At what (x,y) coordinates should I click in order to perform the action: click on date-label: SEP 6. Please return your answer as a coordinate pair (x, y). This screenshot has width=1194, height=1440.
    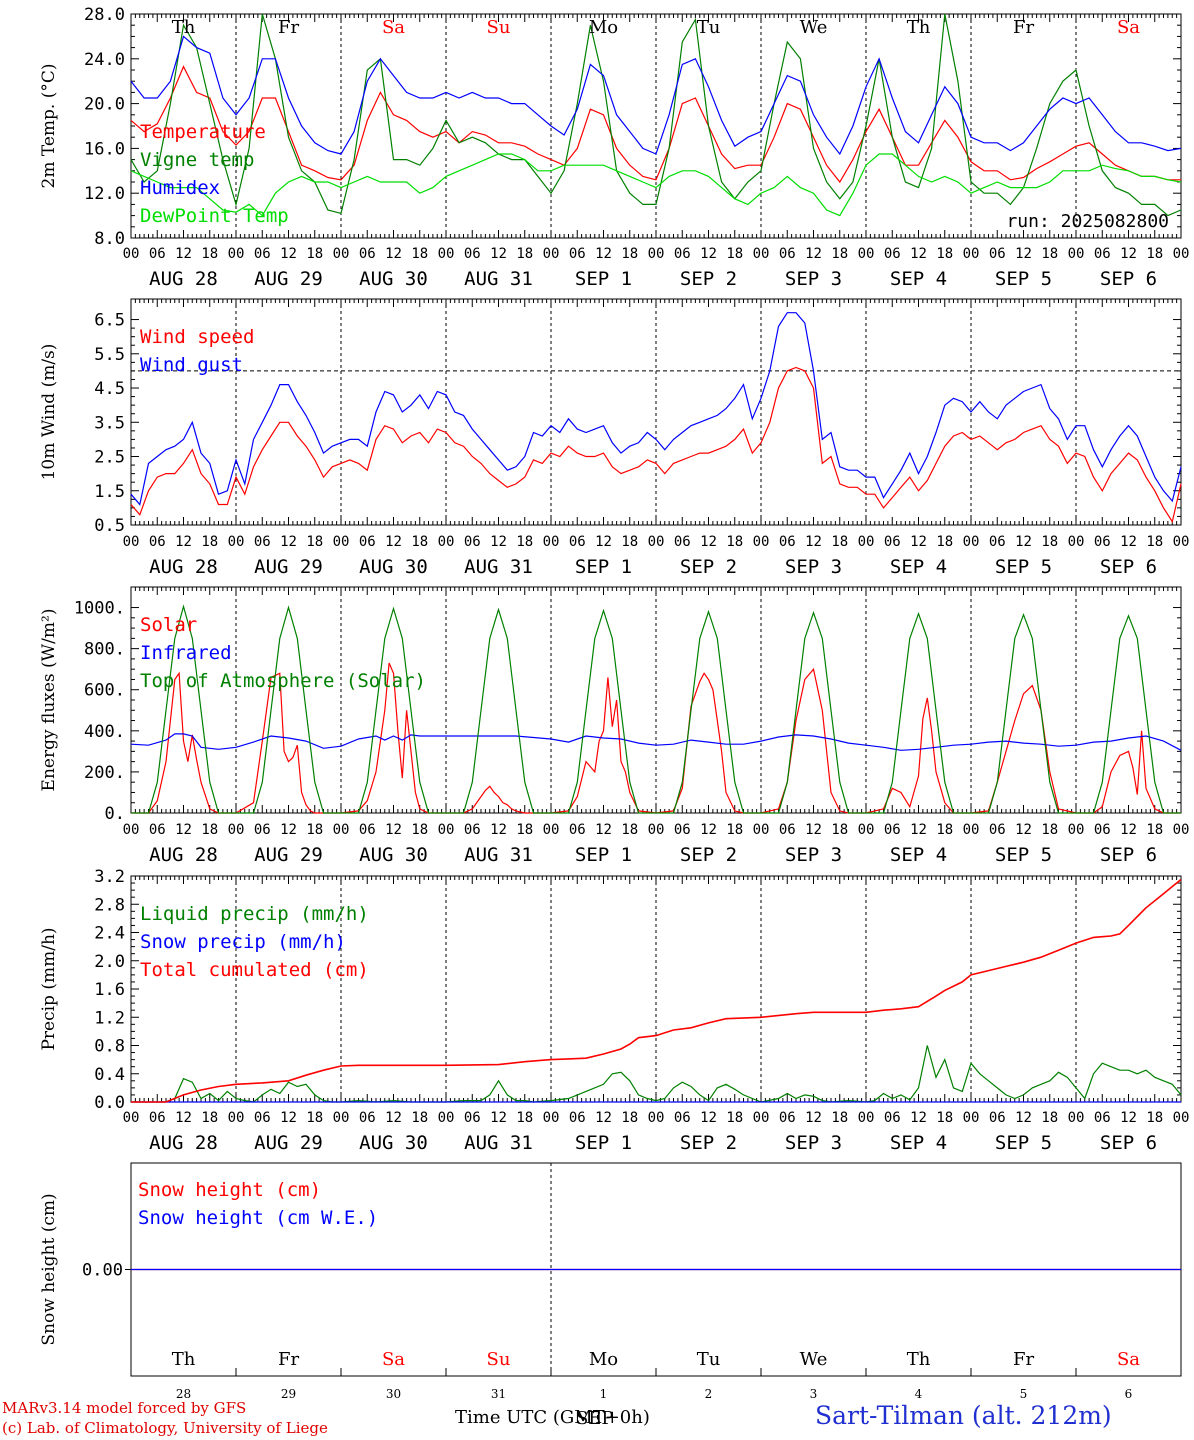
    Looking at the image, I should click on (1128, 567).